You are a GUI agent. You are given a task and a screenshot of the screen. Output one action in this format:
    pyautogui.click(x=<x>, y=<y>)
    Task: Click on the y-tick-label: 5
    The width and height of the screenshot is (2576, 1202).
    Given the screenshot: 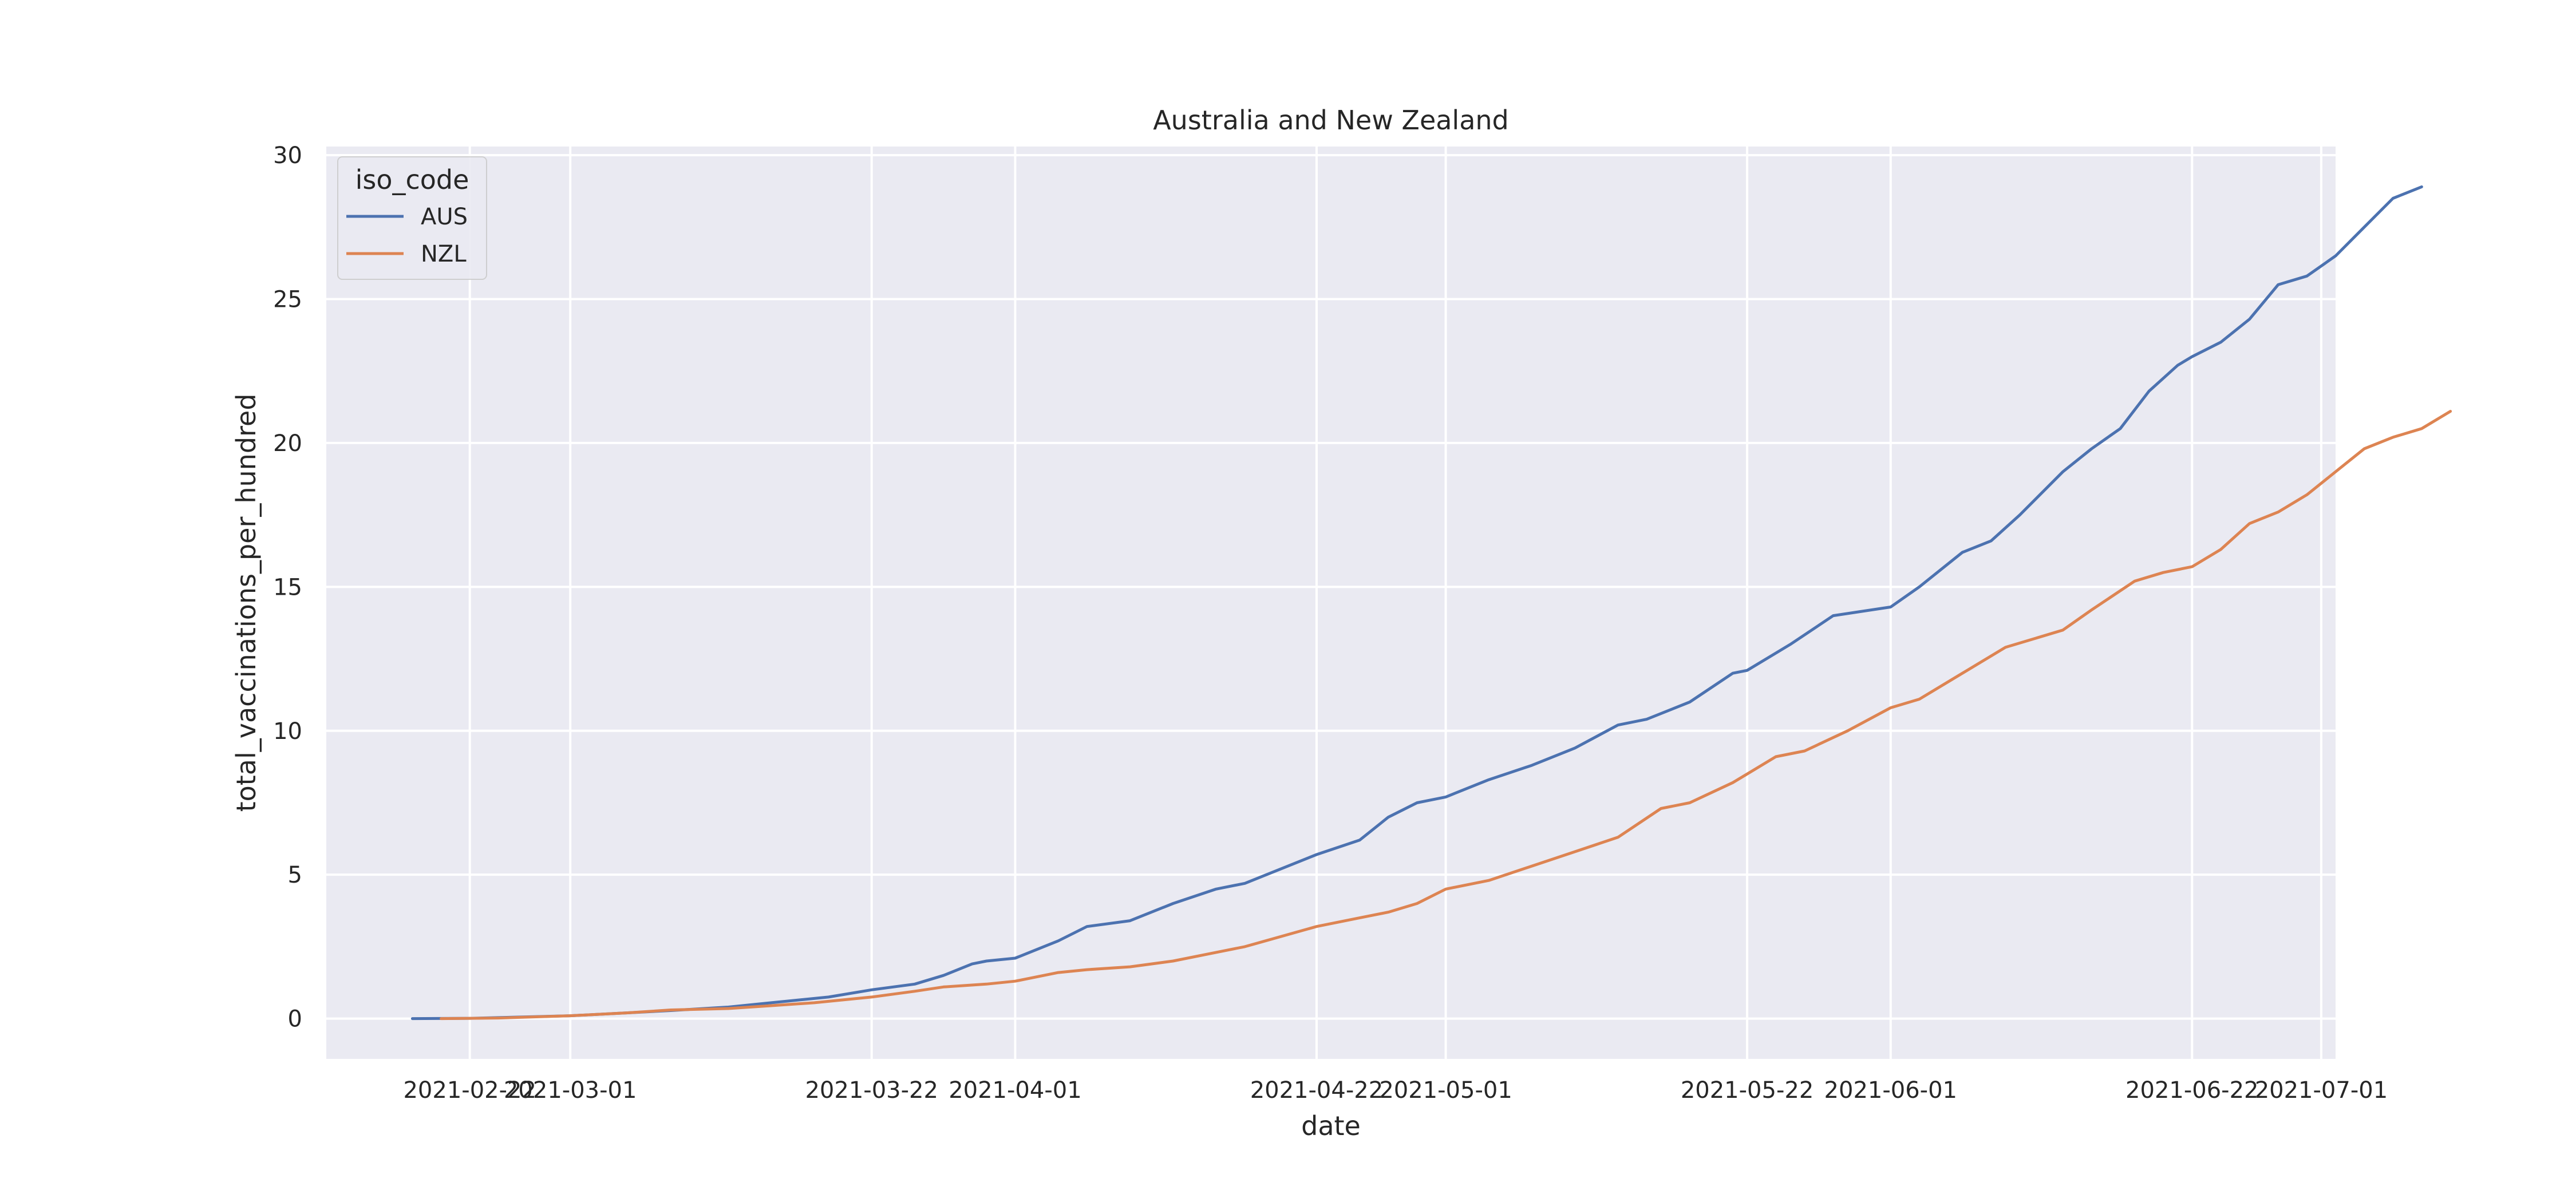 What is the action you would take?
    pyautogui.click(x=295, y=875)
    